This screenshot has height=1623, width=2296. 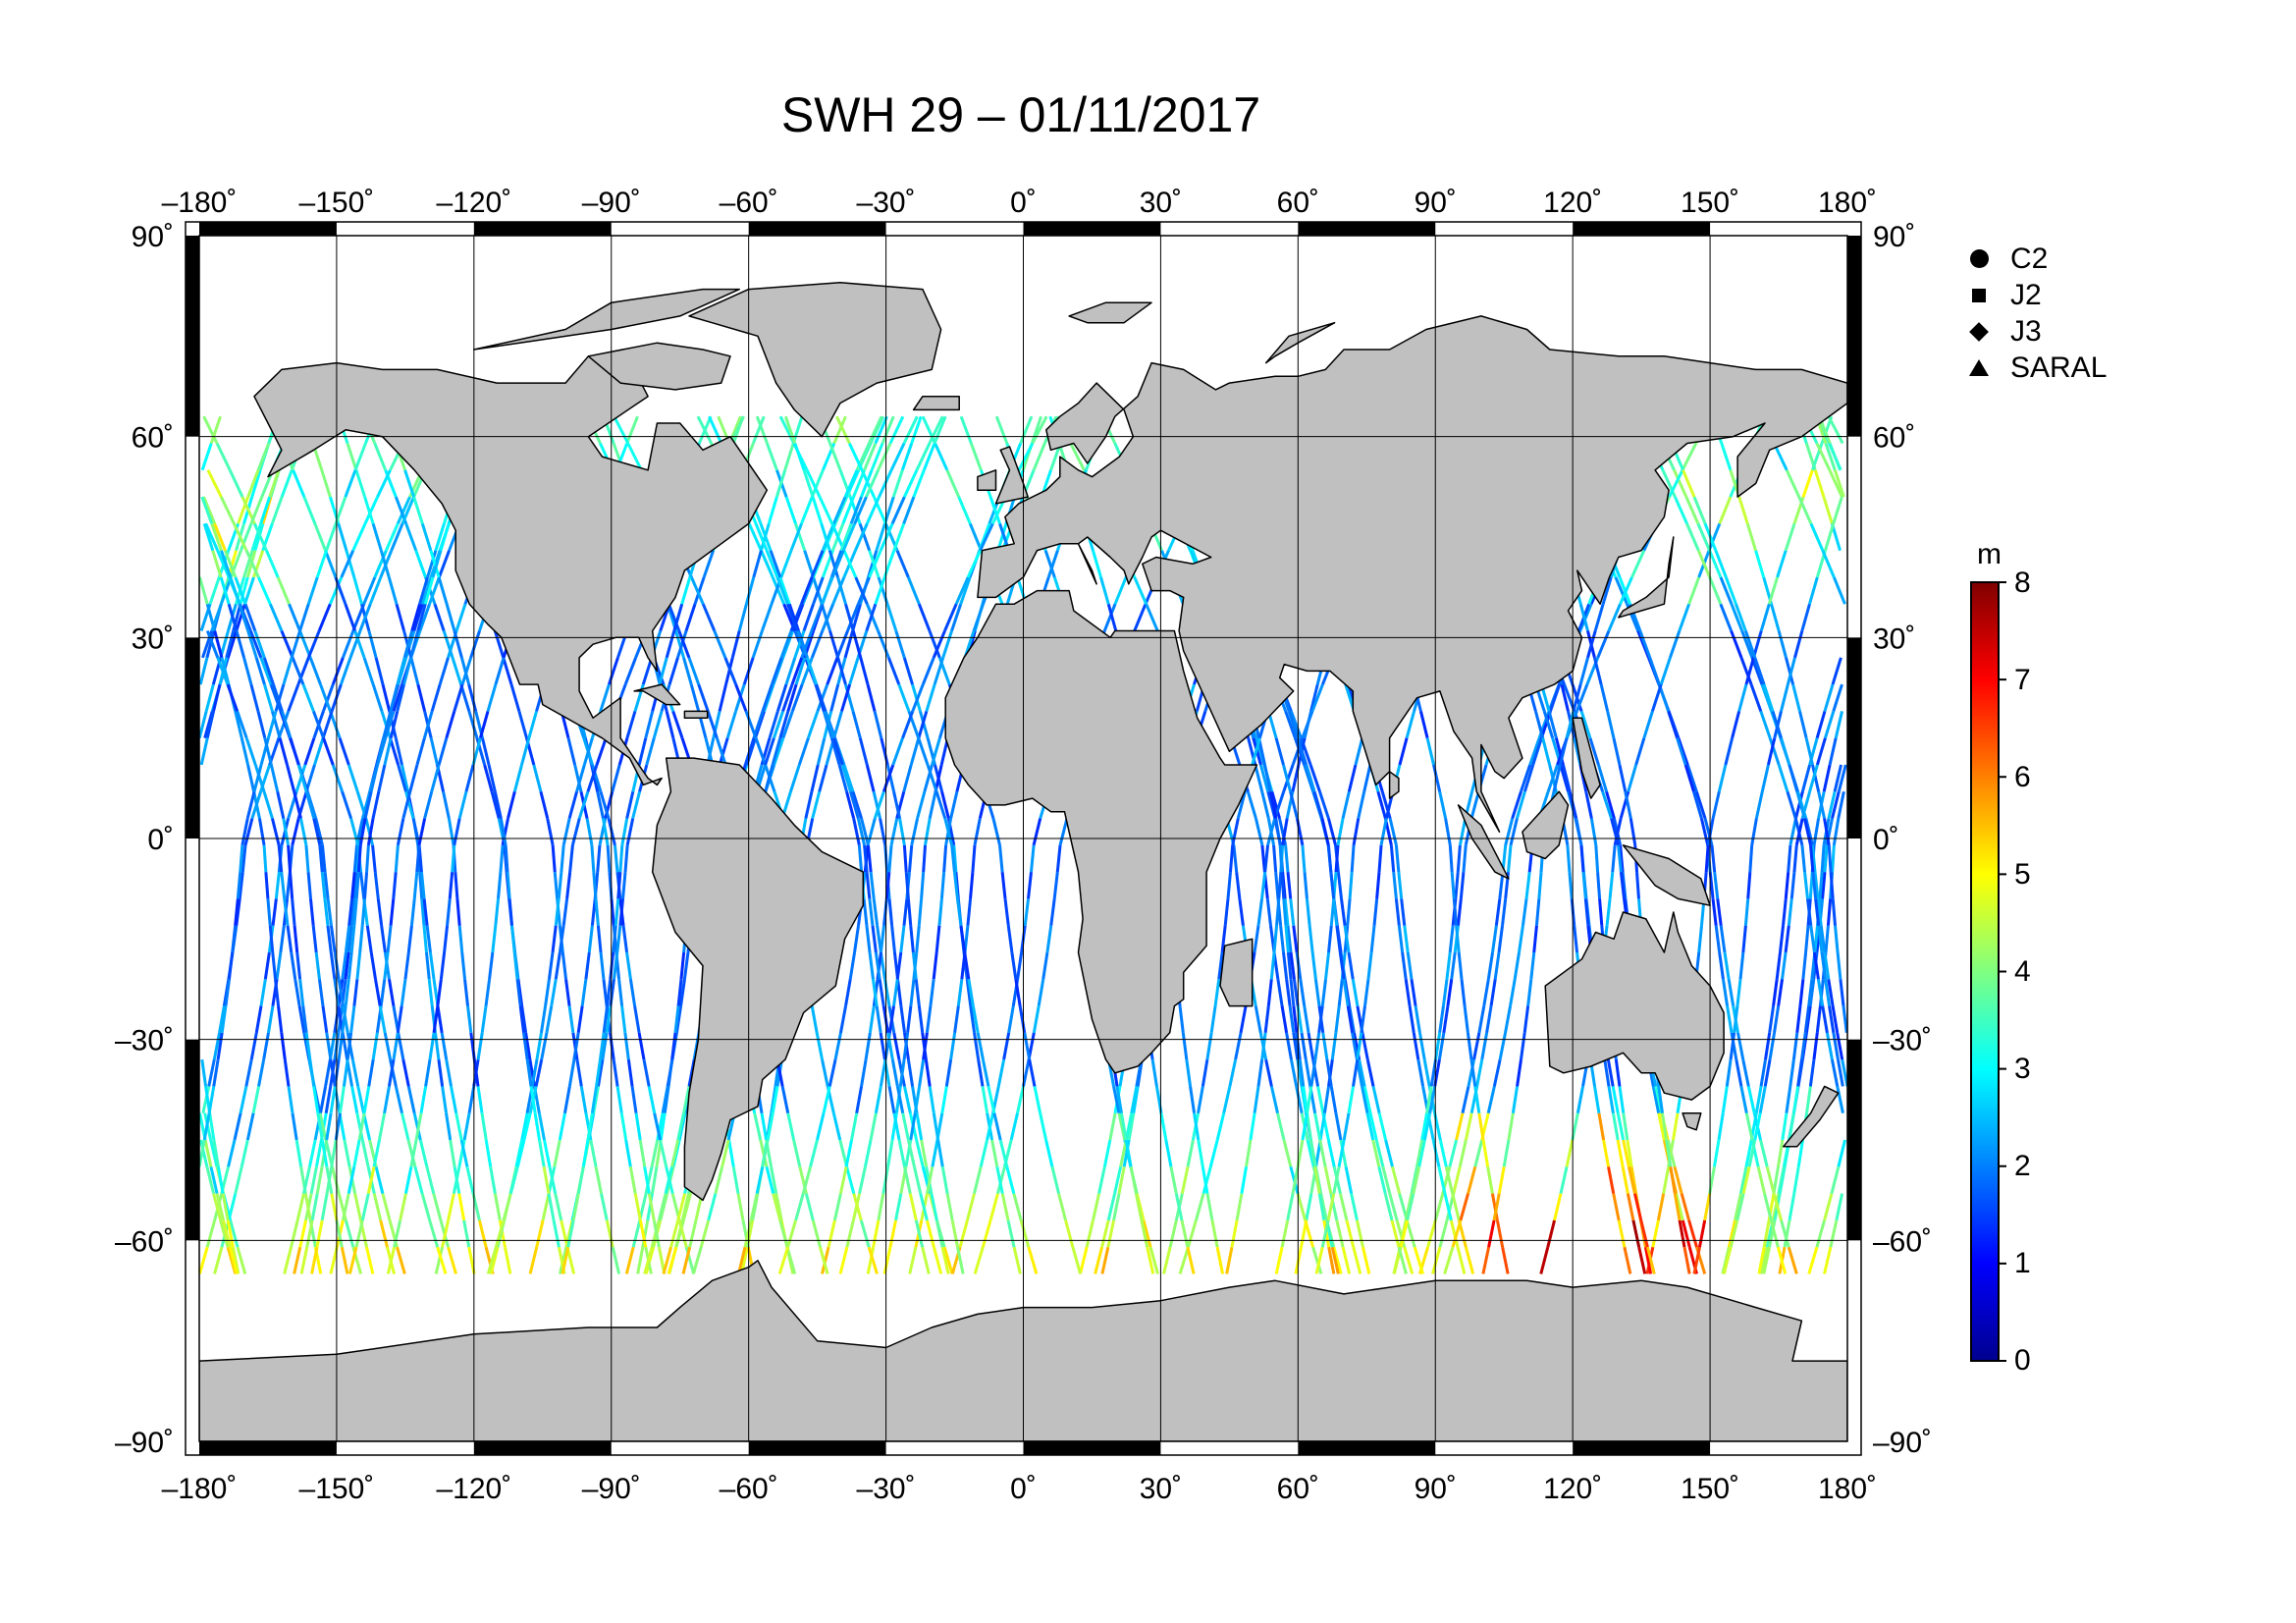 What do you see at coordinates (1894, 638) in the screenshot?
I see `y-tick-label-right: 30˚` at bounding box center [1894, 638].